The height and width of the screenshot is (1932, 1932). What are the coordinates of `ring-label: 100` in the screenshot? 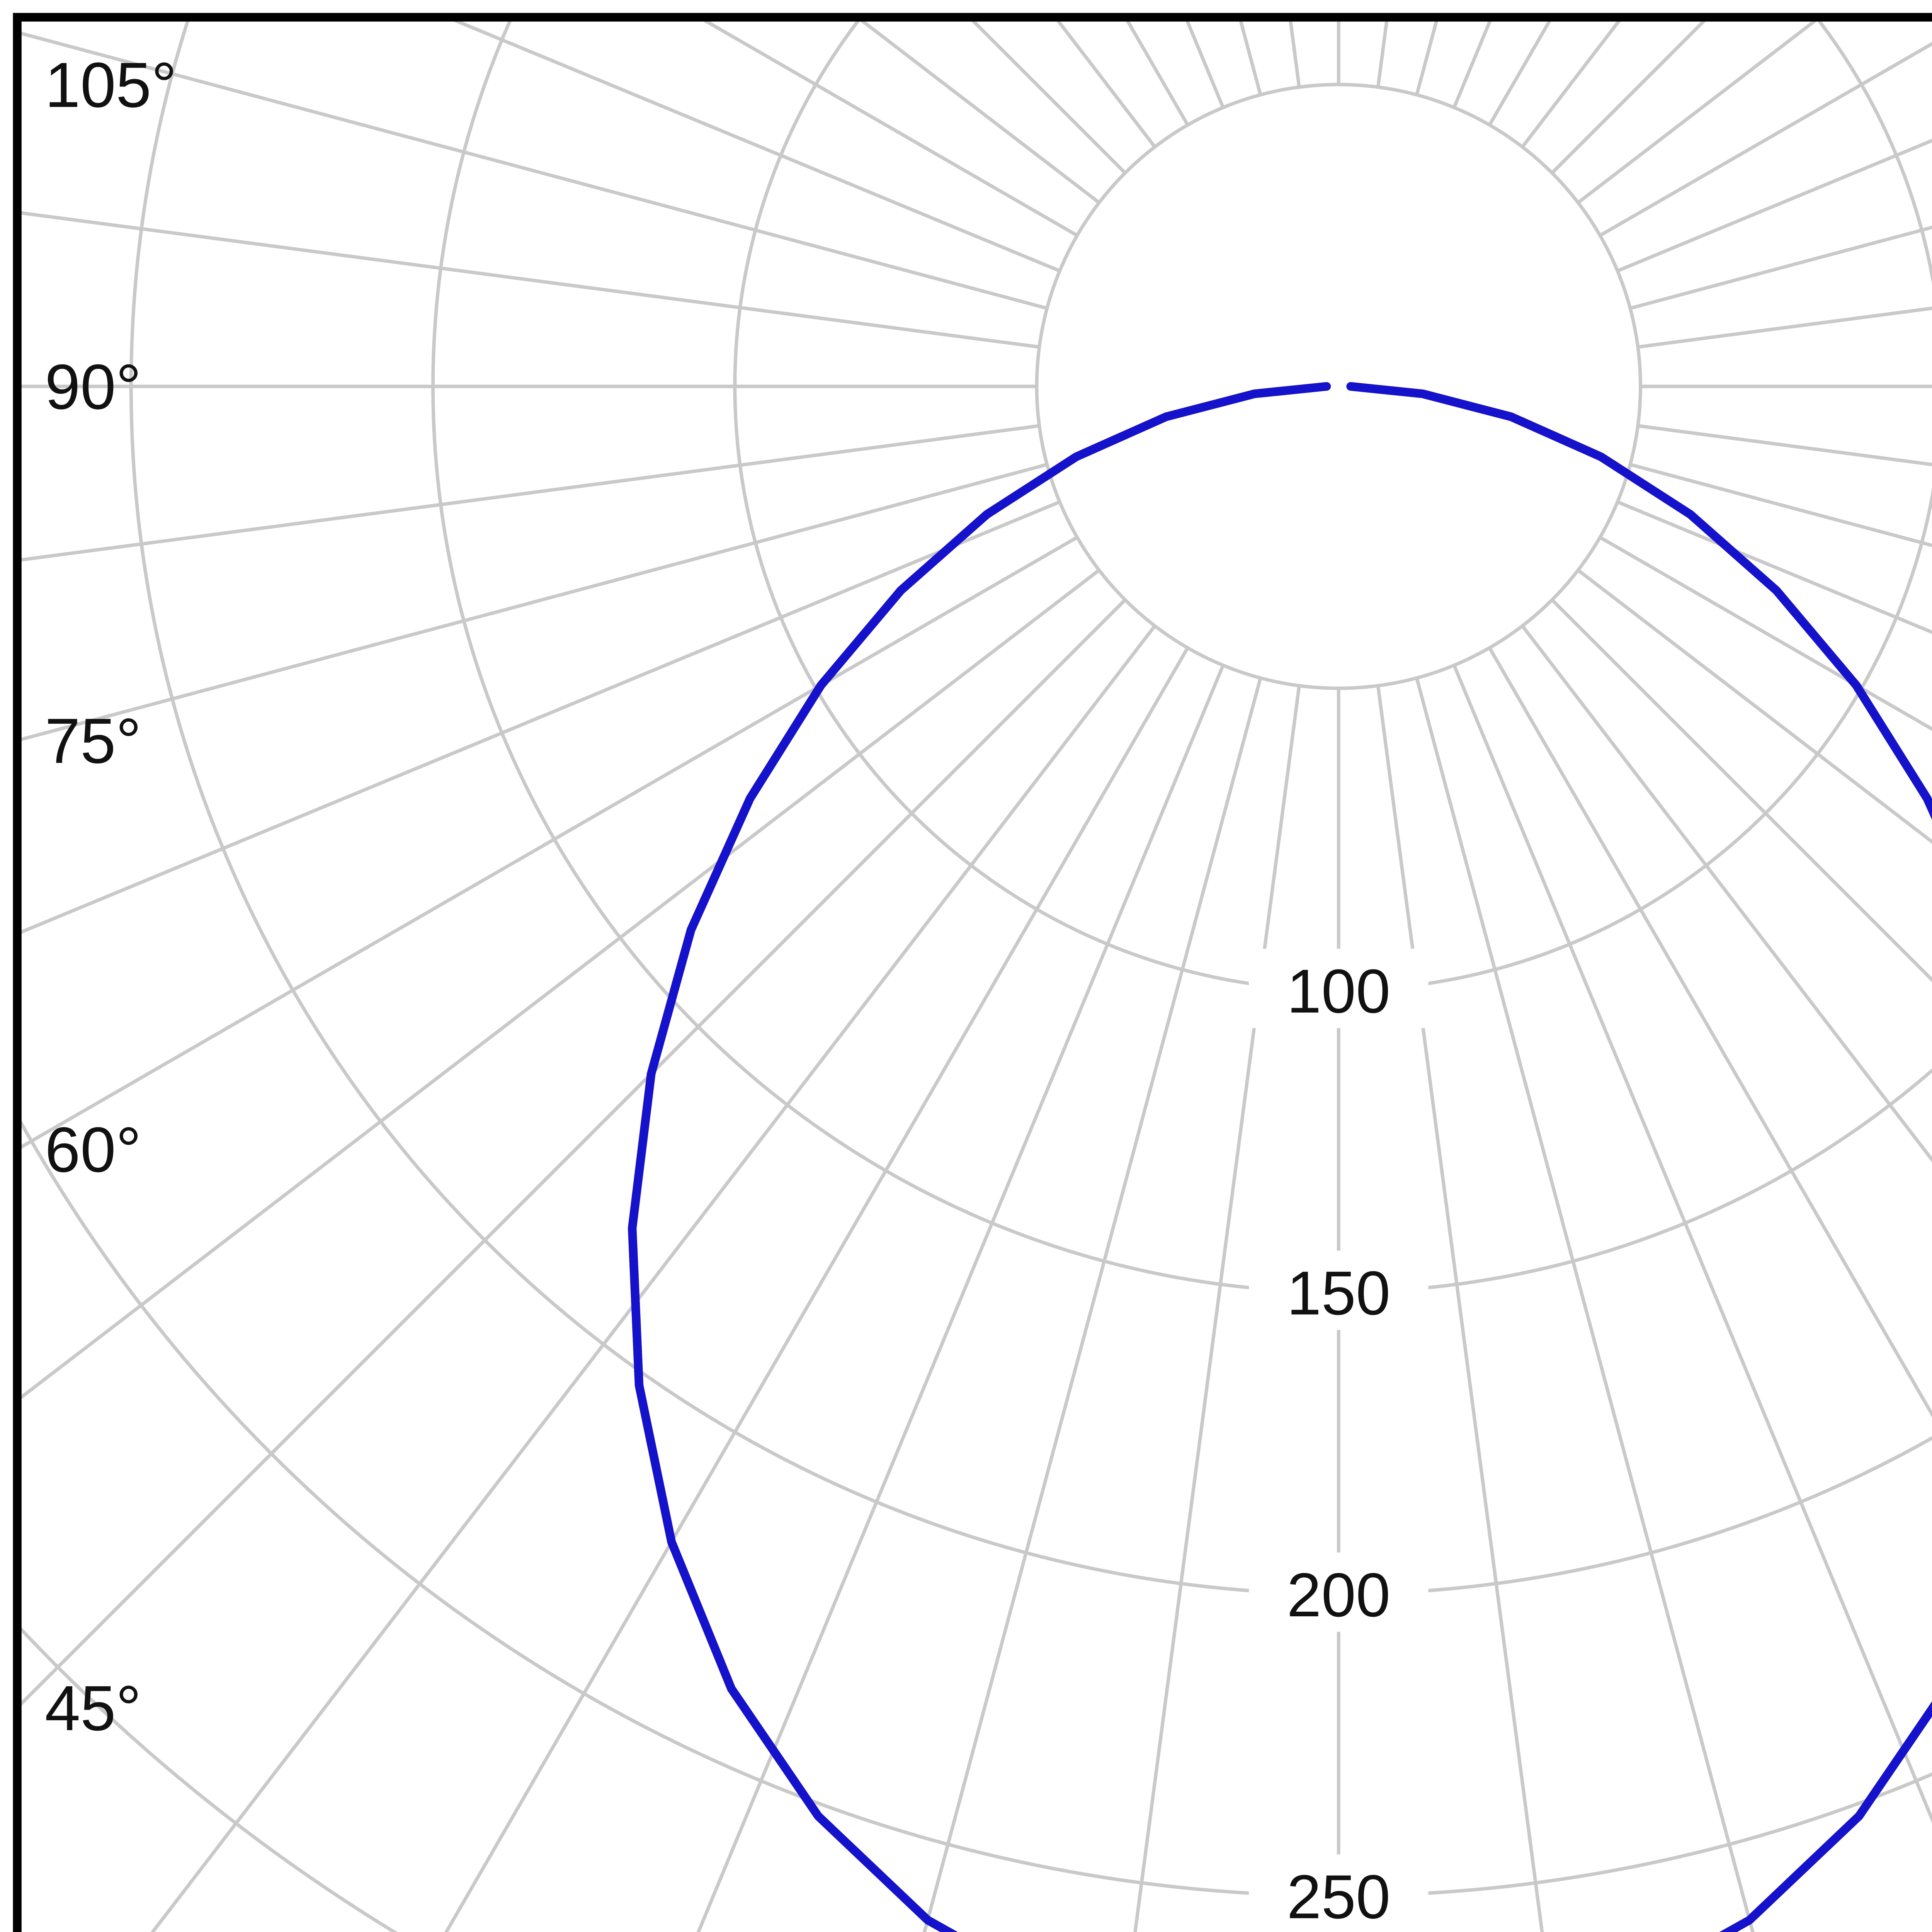 It's located at (1339, 992).